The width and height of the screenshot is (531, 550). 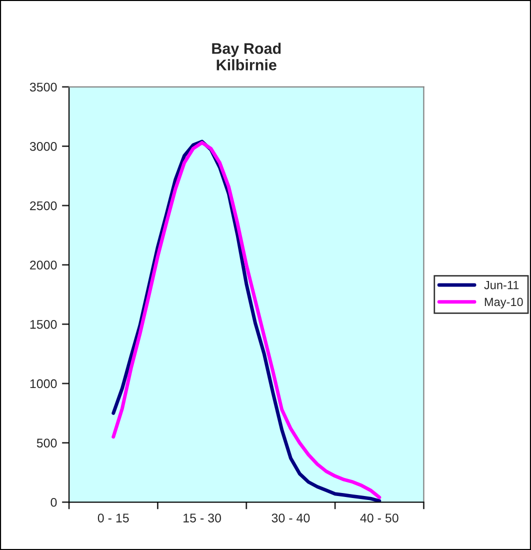 What do you see at coordinates (291, 518) in the screenshot?
I see `x-tick-label: 30 - 40` at bounding box center [291, 518].